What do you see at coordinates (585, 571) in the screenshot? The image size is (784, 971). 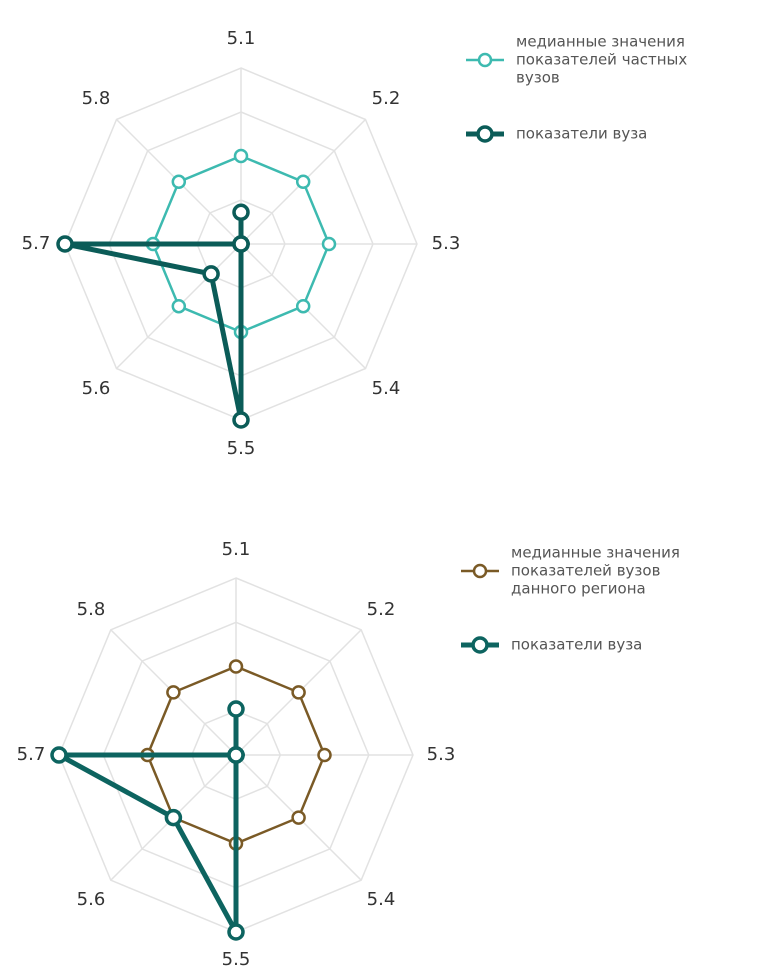 I see `legend-label: показателей вузов` at bounding box center [585, 571].